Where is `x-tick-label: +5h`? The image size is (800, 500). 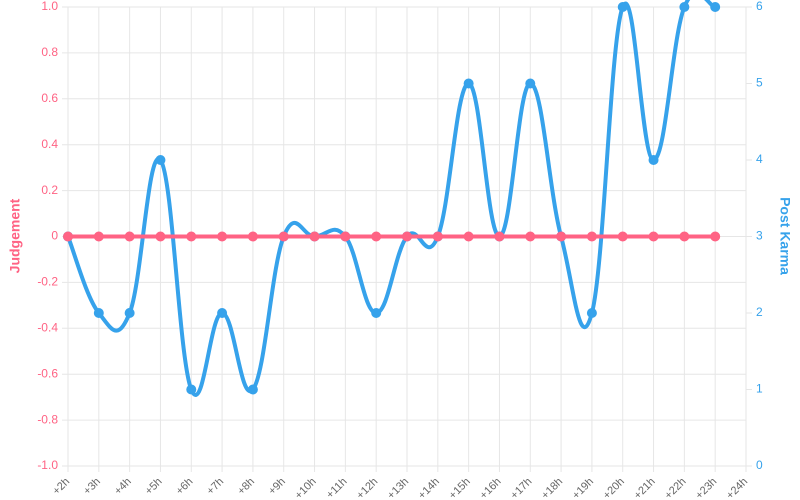
x-tick-label: +5h is located at coordinates (154, 487).